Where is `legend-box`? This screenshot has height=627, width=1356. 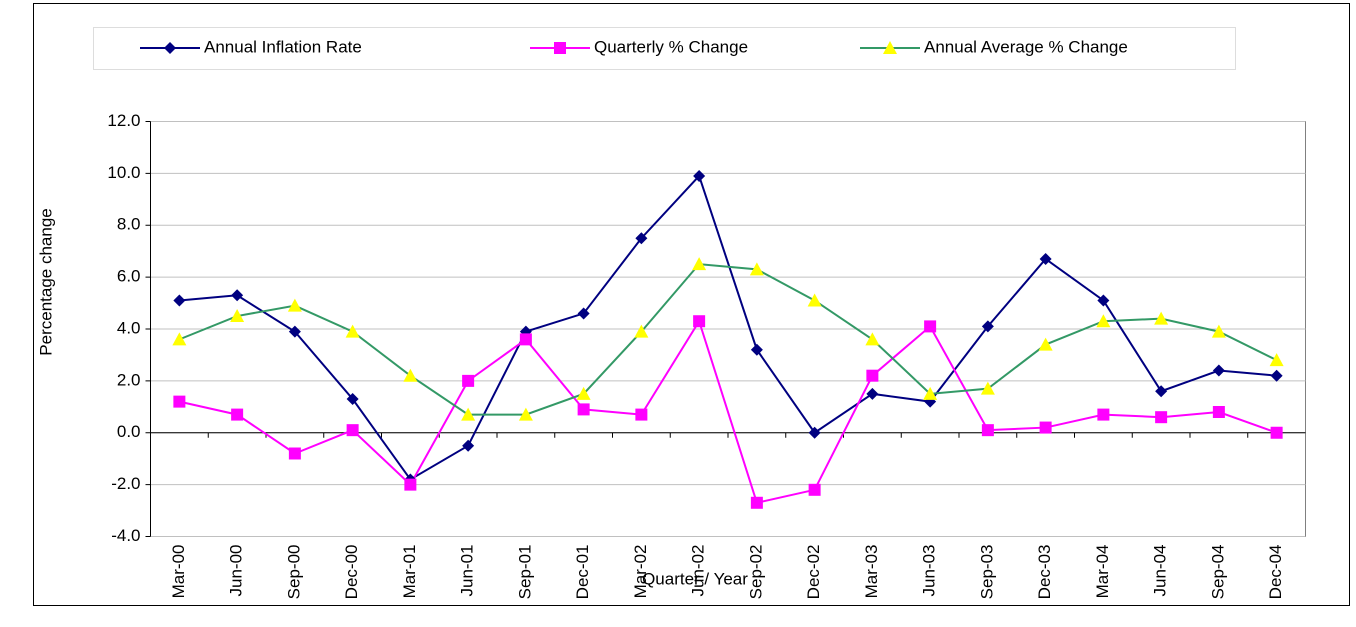
legend-box is located at coordinates (664, 48).